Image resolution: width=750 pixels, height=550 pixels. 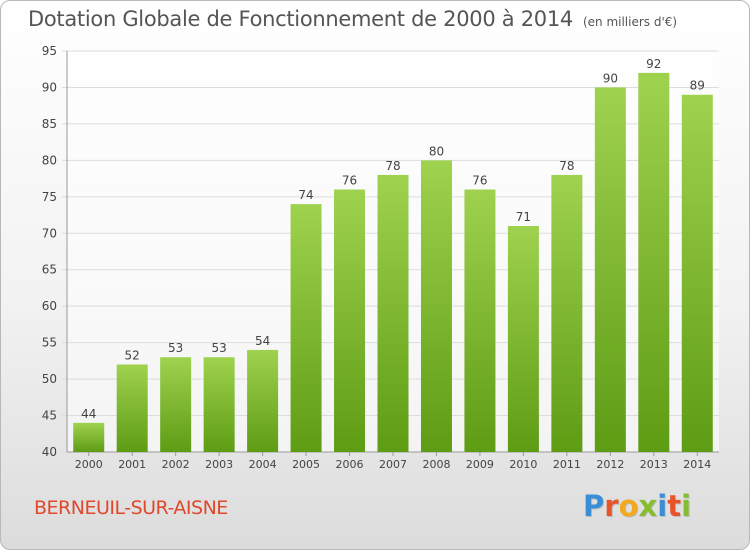 I want to click on y-tick-label: 40, so click(x=49, y=452).